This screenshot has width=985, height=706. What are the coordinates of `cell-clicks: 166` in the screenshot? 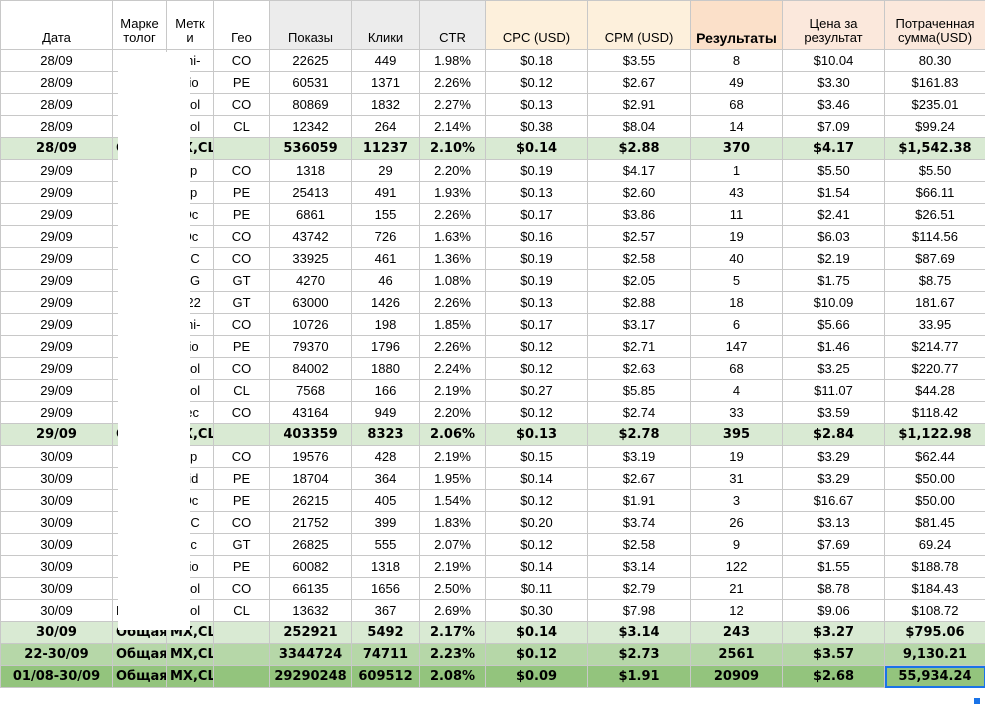 It's located at (385, 390).